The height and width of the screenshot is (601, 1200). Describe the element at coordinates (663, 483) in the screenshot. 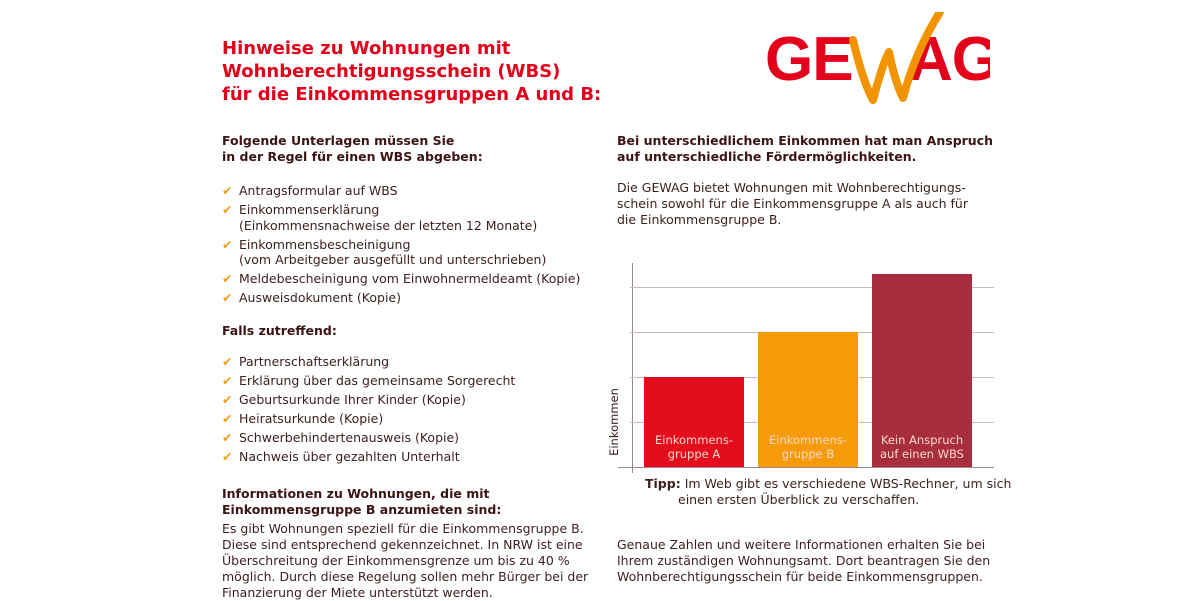

I see `tip-label: Tipp:` at that location.